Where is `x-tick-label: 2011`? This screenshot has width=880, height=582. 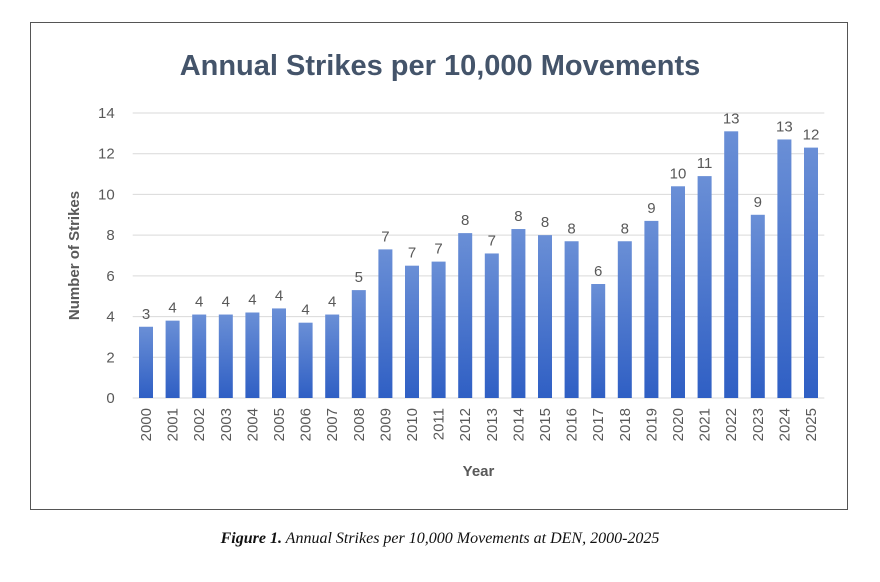
x-tick-label: 2011 is located at coordinates (439, 424).